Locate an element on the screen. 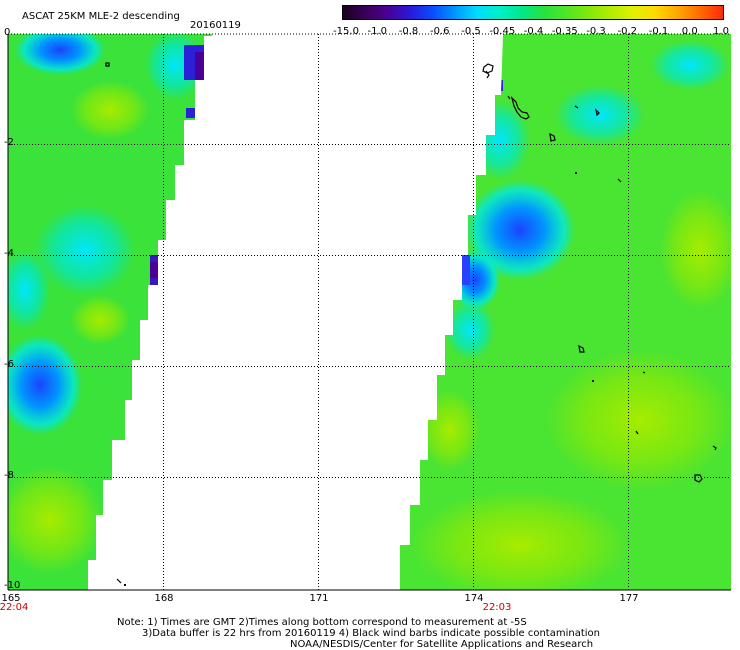  color-scale-label: -0.5 is located at coordinates (471, 31).